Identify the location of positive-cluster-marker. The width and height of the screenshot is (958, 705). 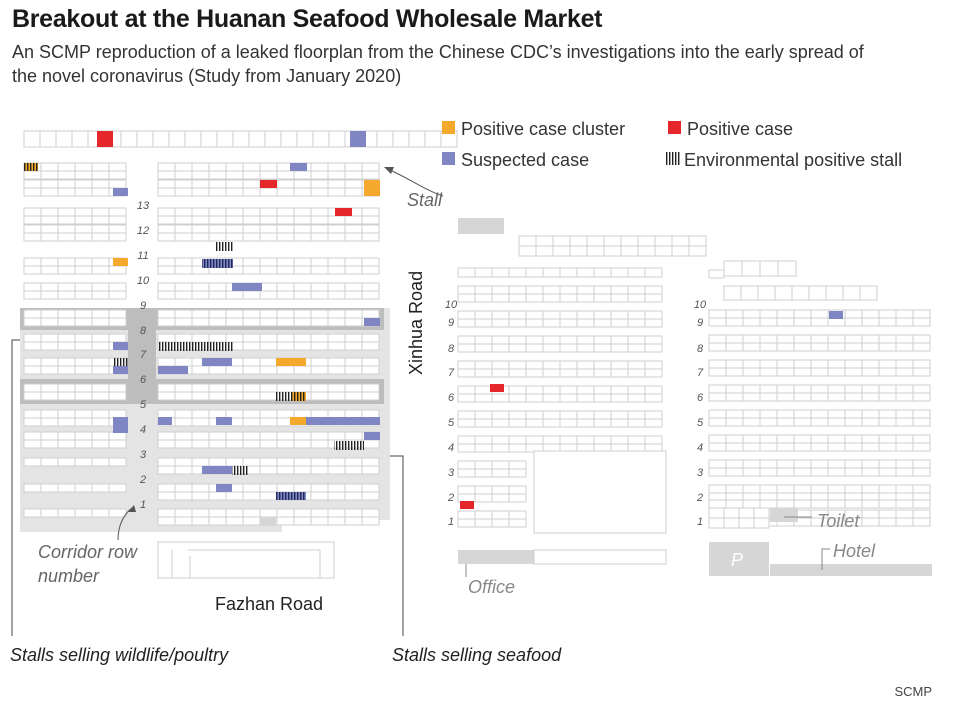
(372, 188).